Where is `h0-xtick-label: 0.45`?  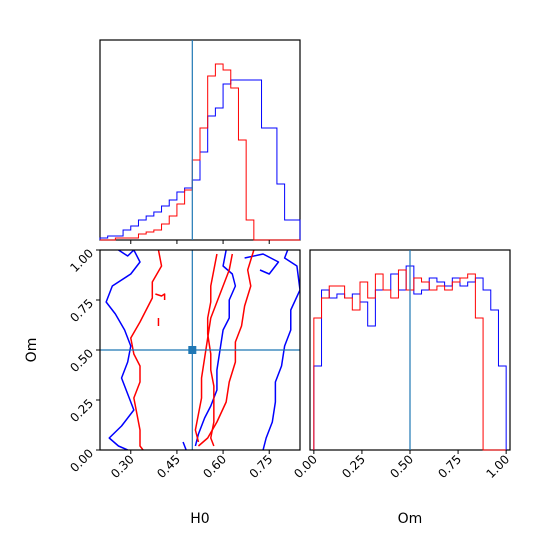
h0-xtick-label: 0.45 is located at coordinates (168, 466).